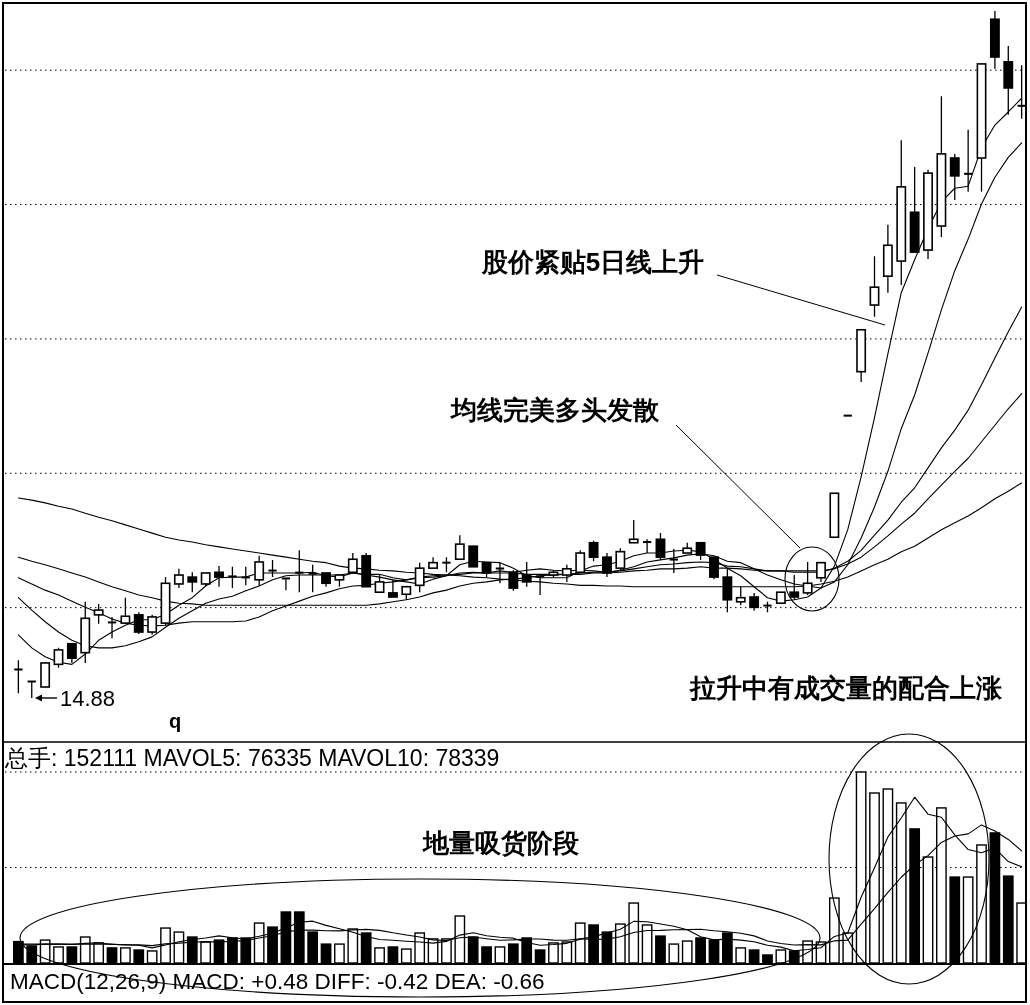 This screenshot has height=1005, width=1030. Describe the element at coordinates (175, 721) in the screenshot. I see `text: q` at that location.